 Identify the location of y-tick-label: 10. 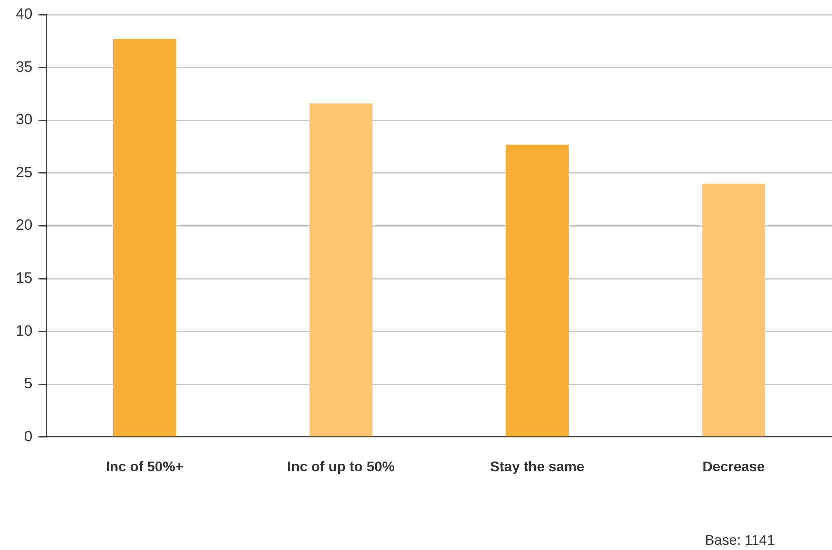
(24, 331).